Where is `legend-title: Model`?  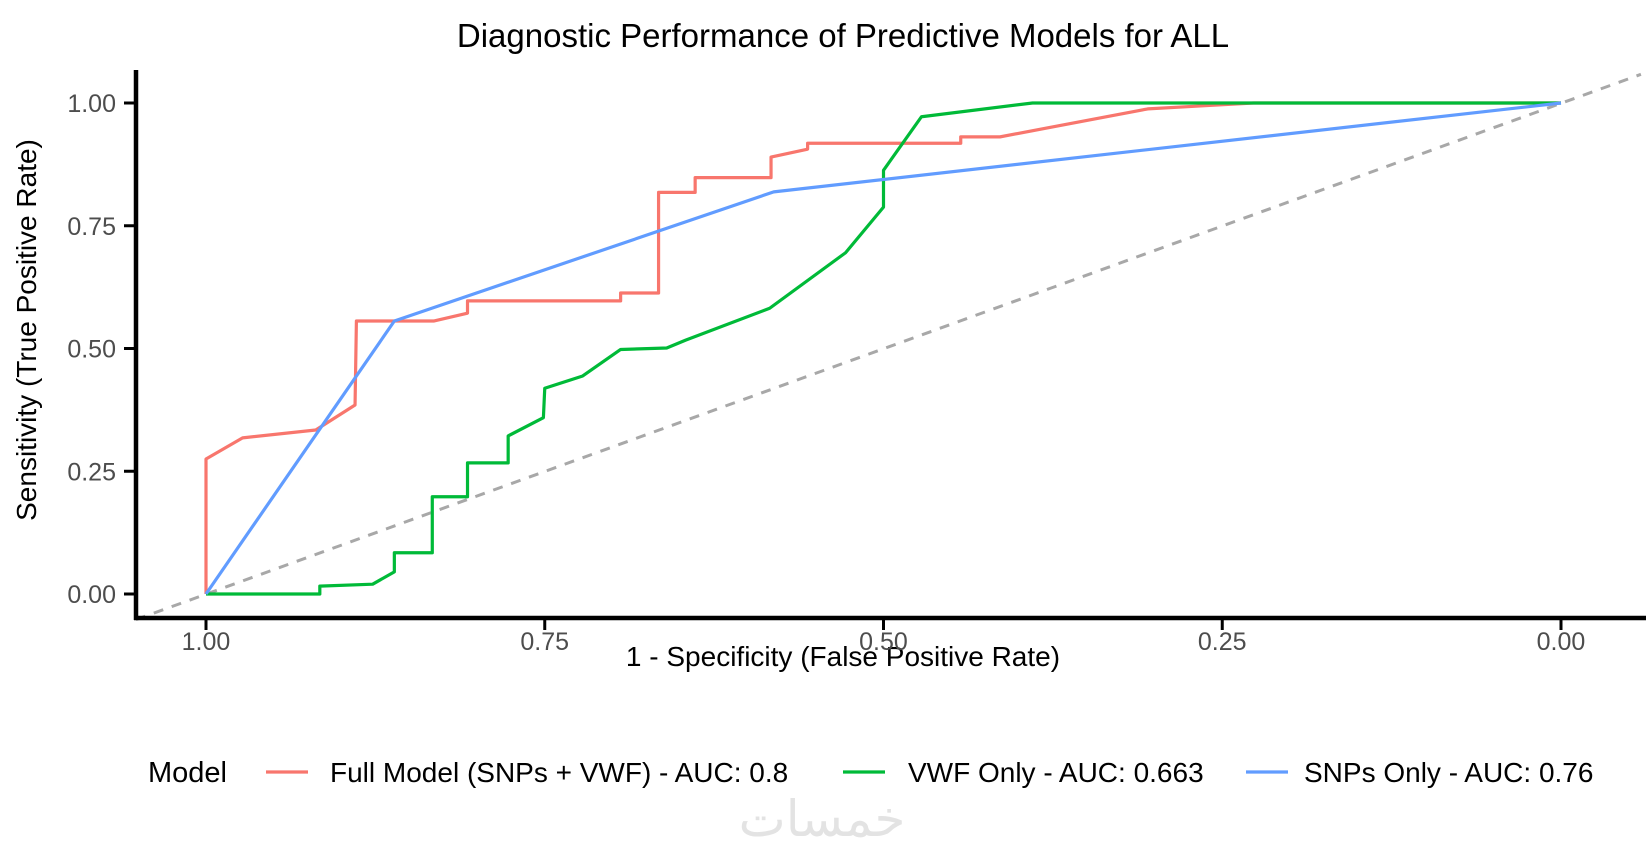 legend-title: Model is located at coordinates (187, 773).